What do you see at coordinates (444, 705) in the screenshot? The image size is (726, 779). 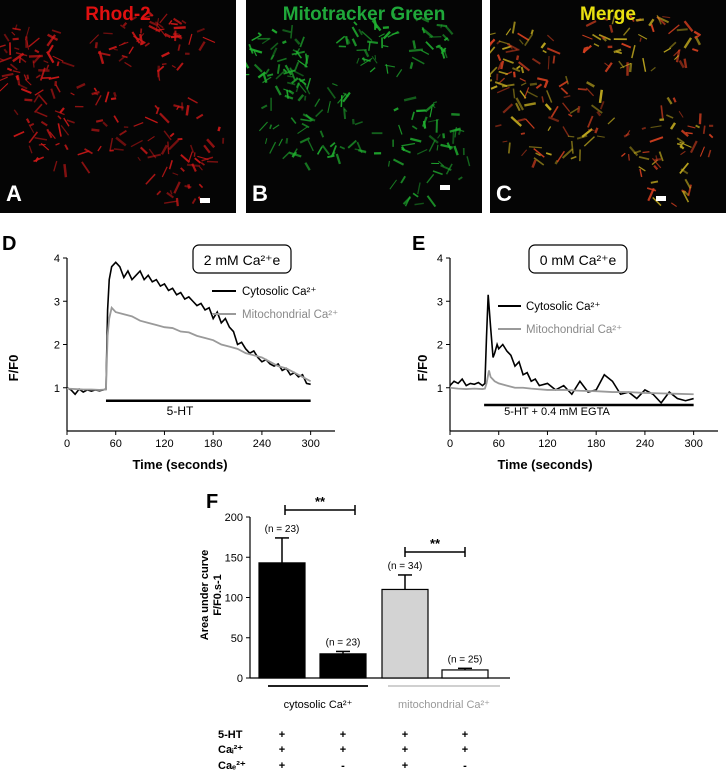 I see `group-label-mitochondrial: mitochondrial Ca²⁺` at bounding box center [444, 705].